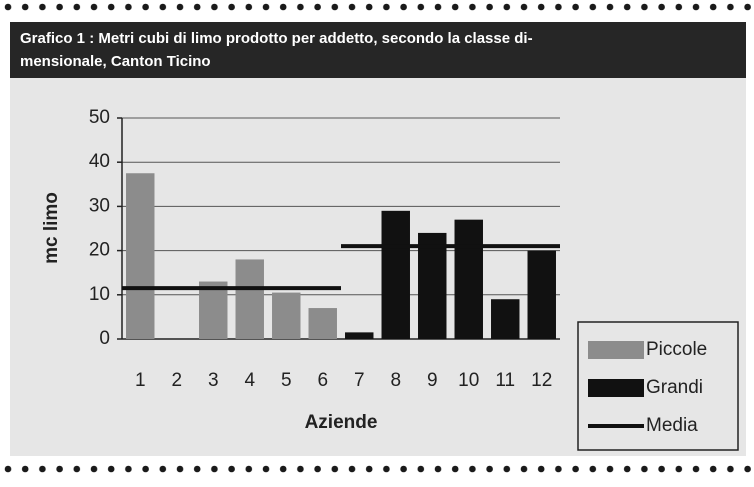 This screenshot has width=754, height=487. I want to click on title-bar, so click(378, 50).